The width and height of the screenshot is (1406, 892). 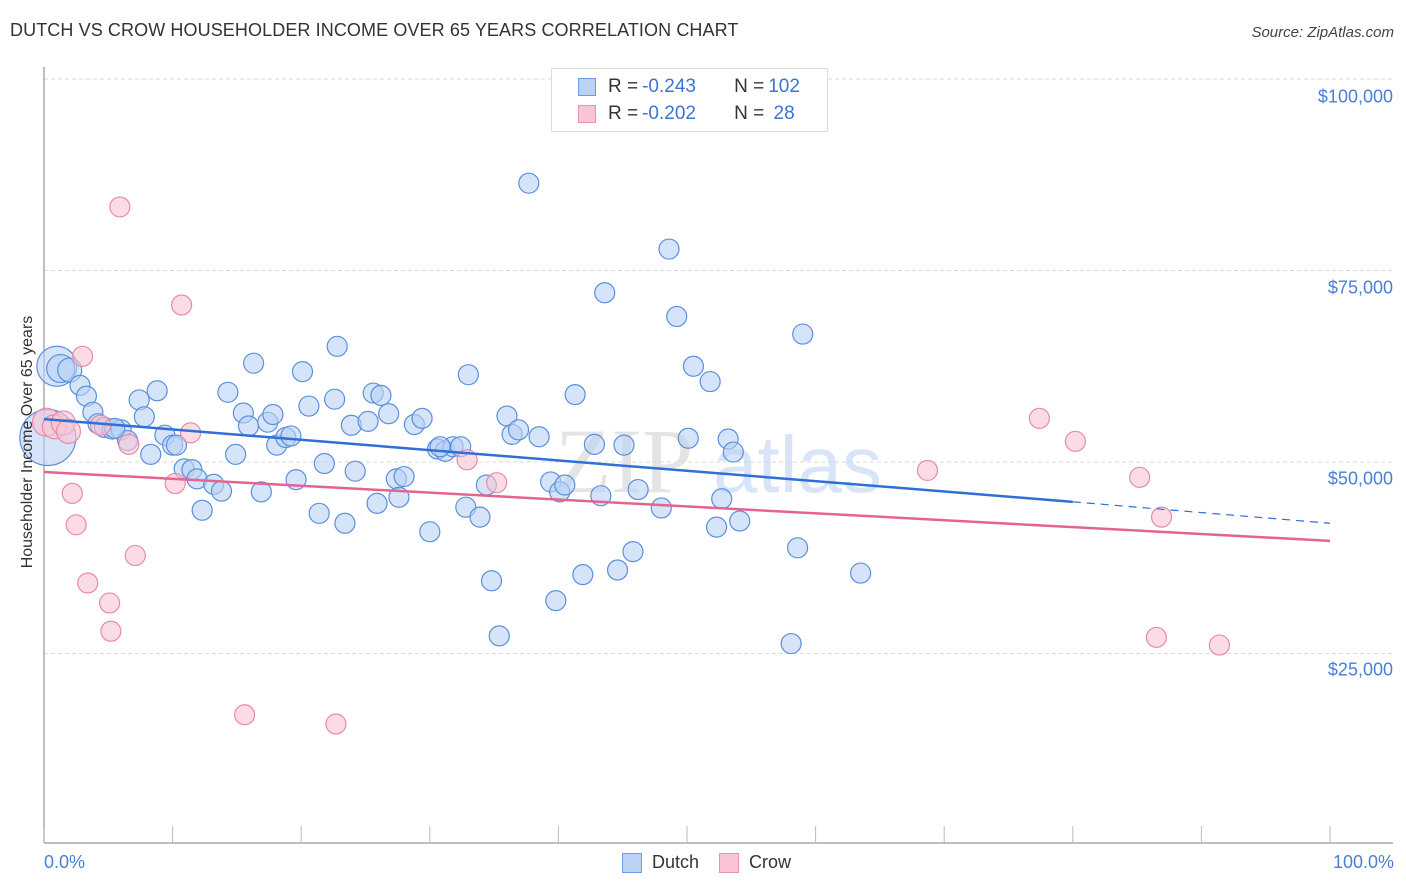 What do you see at coordinates (770, 862) in the screenshot?
I see `legend-label-crow: Crow` at bounding box center [770, 862].